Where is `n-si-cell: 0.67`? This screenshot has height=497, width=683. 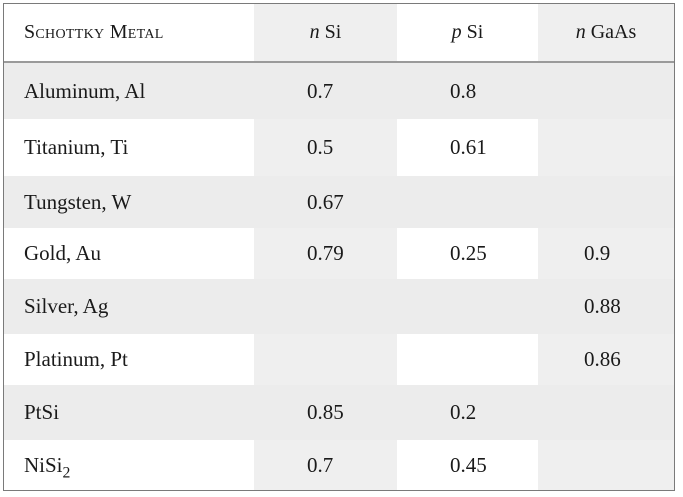
n-si-cell: 0.67 is located at coordinates (325, 202).